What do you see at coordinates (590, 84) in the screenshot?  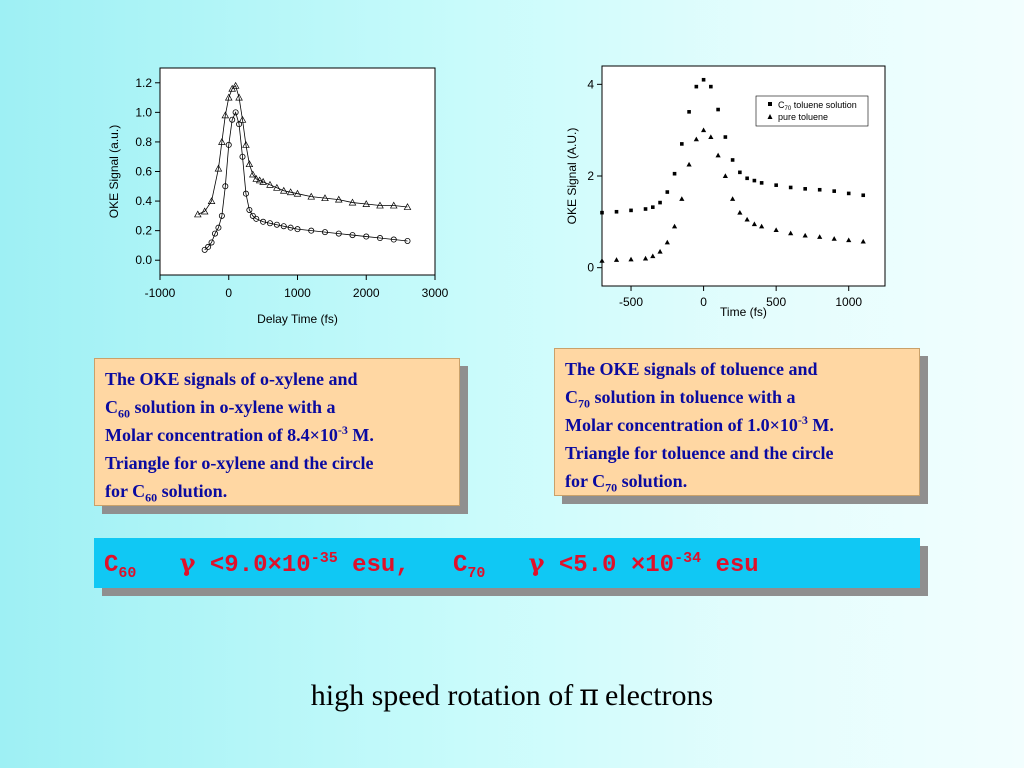 I see `y-tick-label: 4` at bounding box center [590, 84].